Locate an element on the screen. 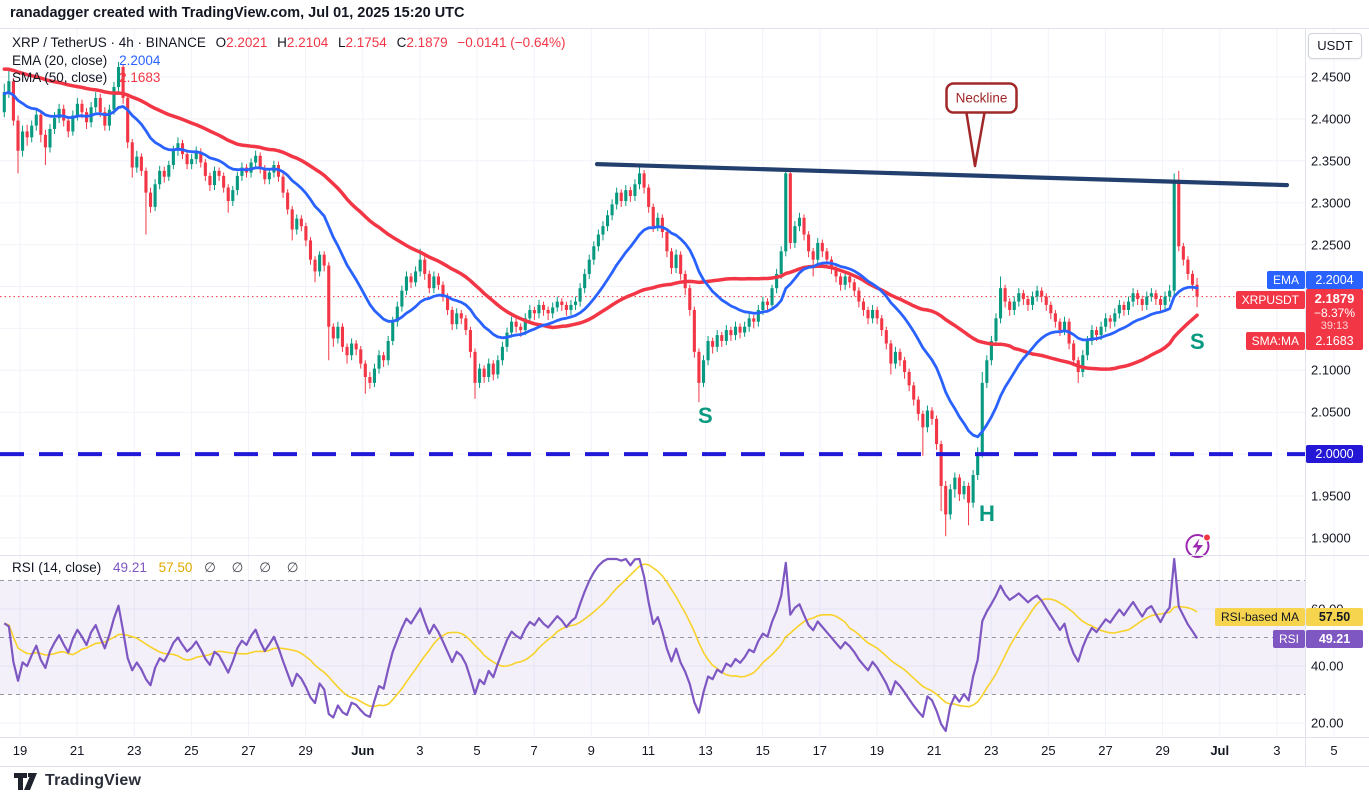  ema-legend-row: EMA (20, close) 2.2004 is located at coordinates (288, 61).